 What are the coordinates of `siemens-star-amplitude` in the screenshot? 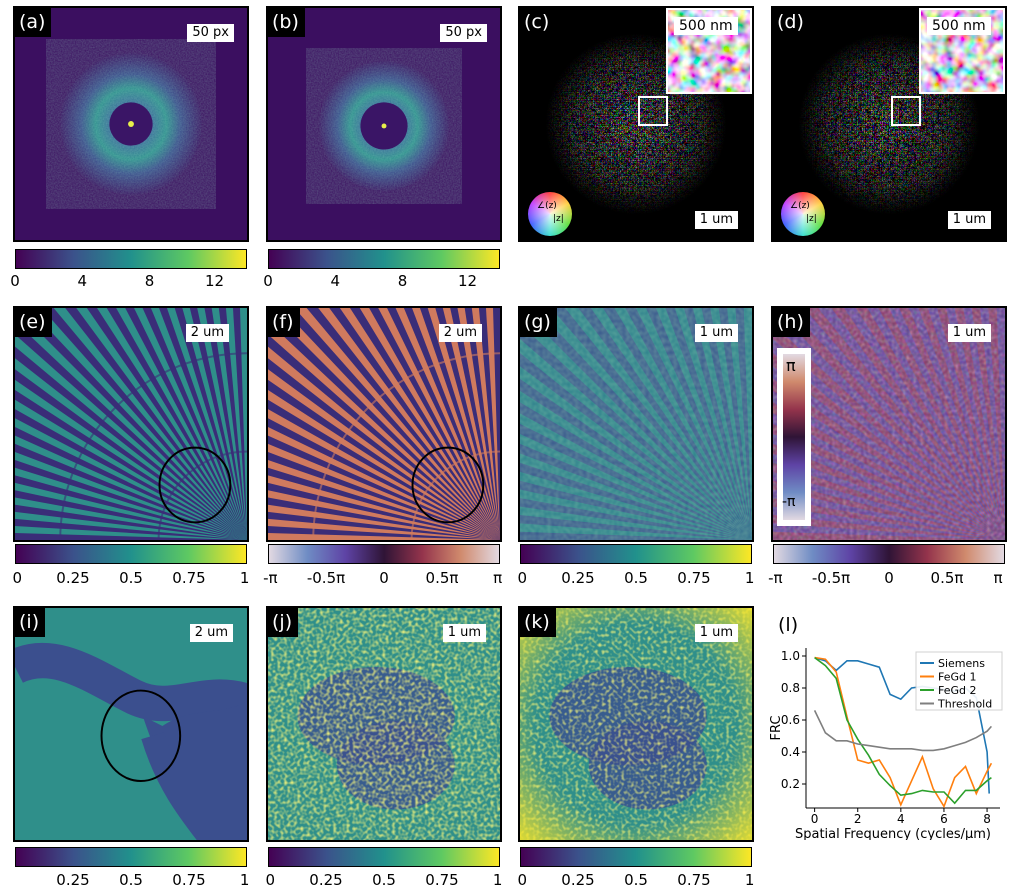 It's located at (131, 424).